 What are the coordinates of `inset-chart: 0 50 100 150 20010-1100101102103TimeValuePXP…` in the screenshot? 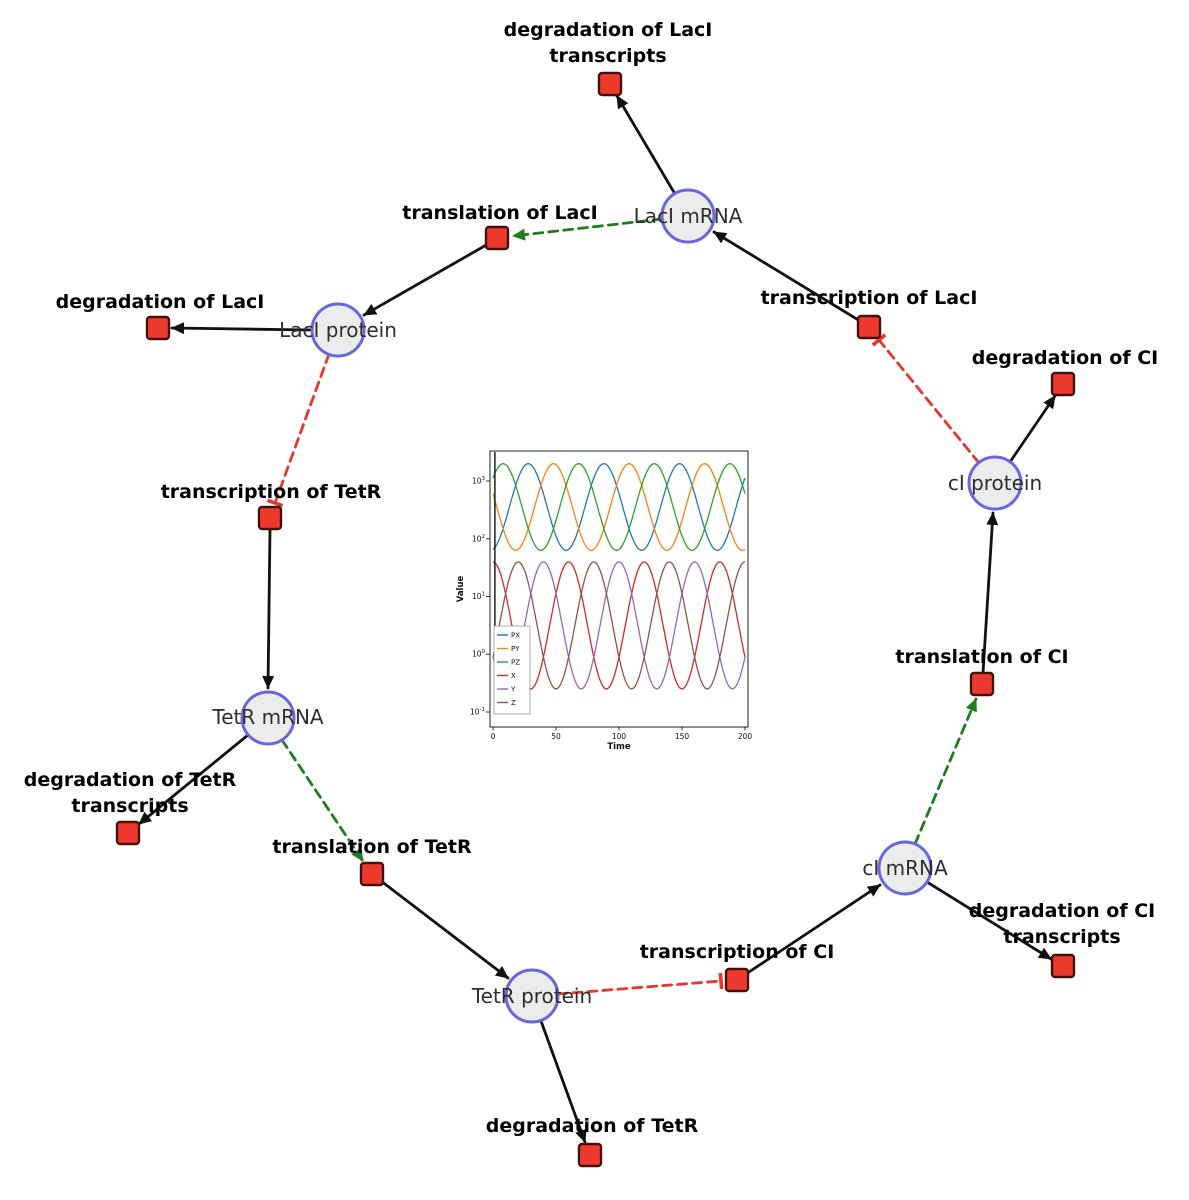 It's located at (611, 599).